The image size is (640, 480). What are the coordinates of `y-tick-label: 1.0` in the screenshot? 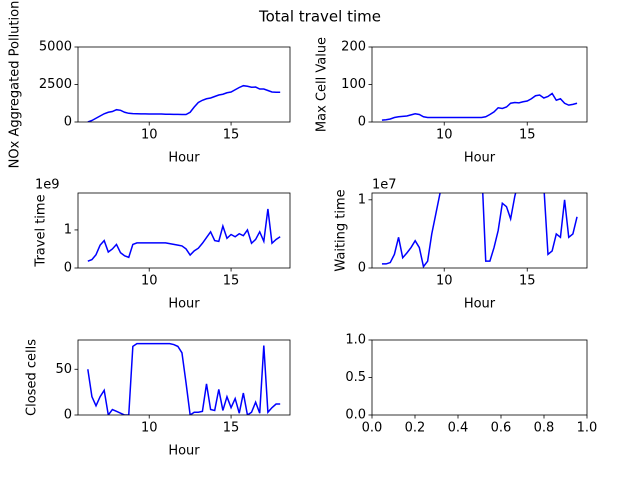 It's located at (355, 340).